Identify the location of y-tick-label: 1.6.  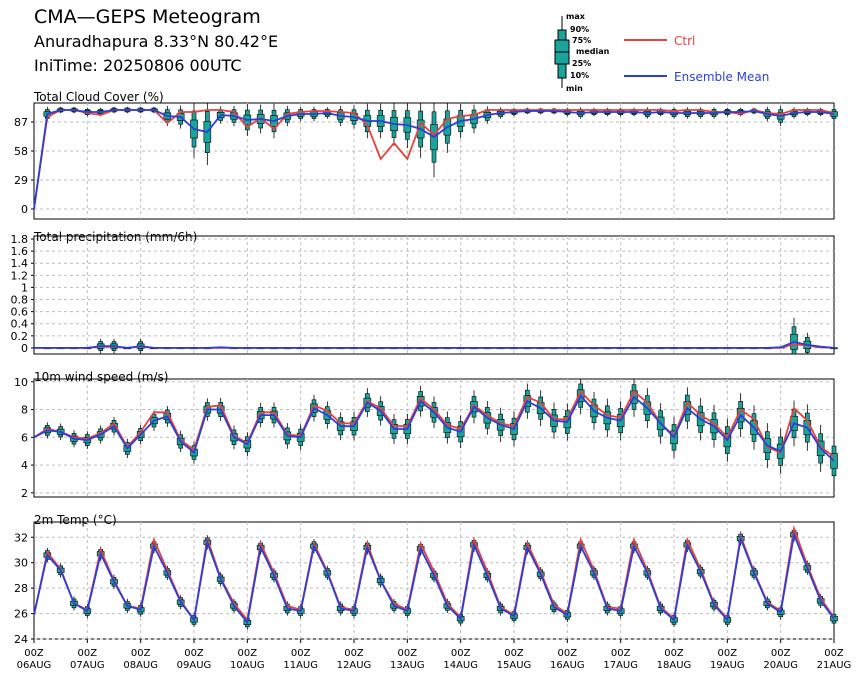
(20, 251).